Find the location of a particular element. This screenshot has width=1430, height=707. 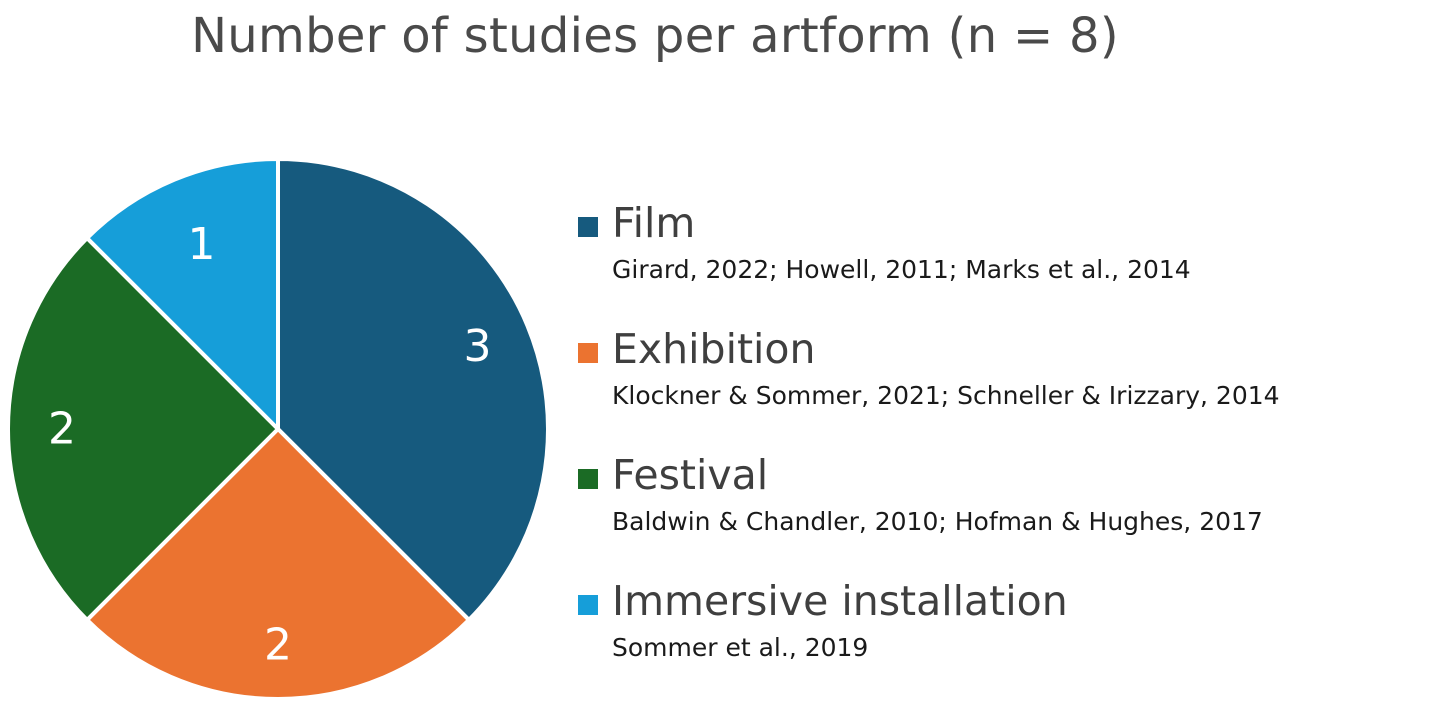

pie-value-label-festival: 2 is located at coordinates (62, 429).